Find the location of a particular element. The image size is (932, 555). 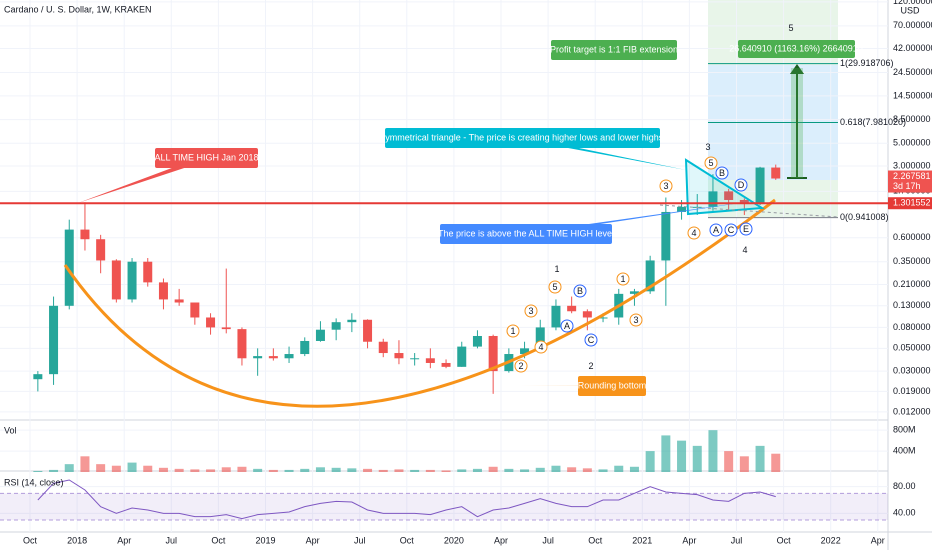

wave-label: 2 is located at coordinates (520, 366).